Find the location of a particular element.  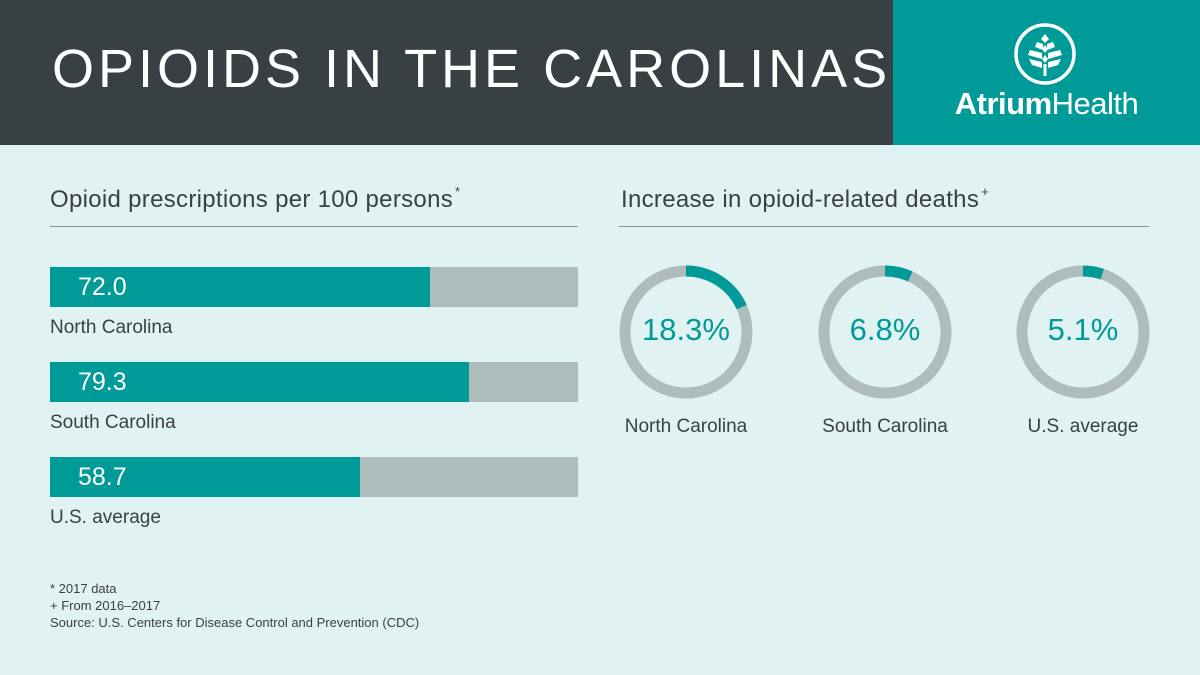

bar-track: 58.7 is located at coordinates (314, 477).